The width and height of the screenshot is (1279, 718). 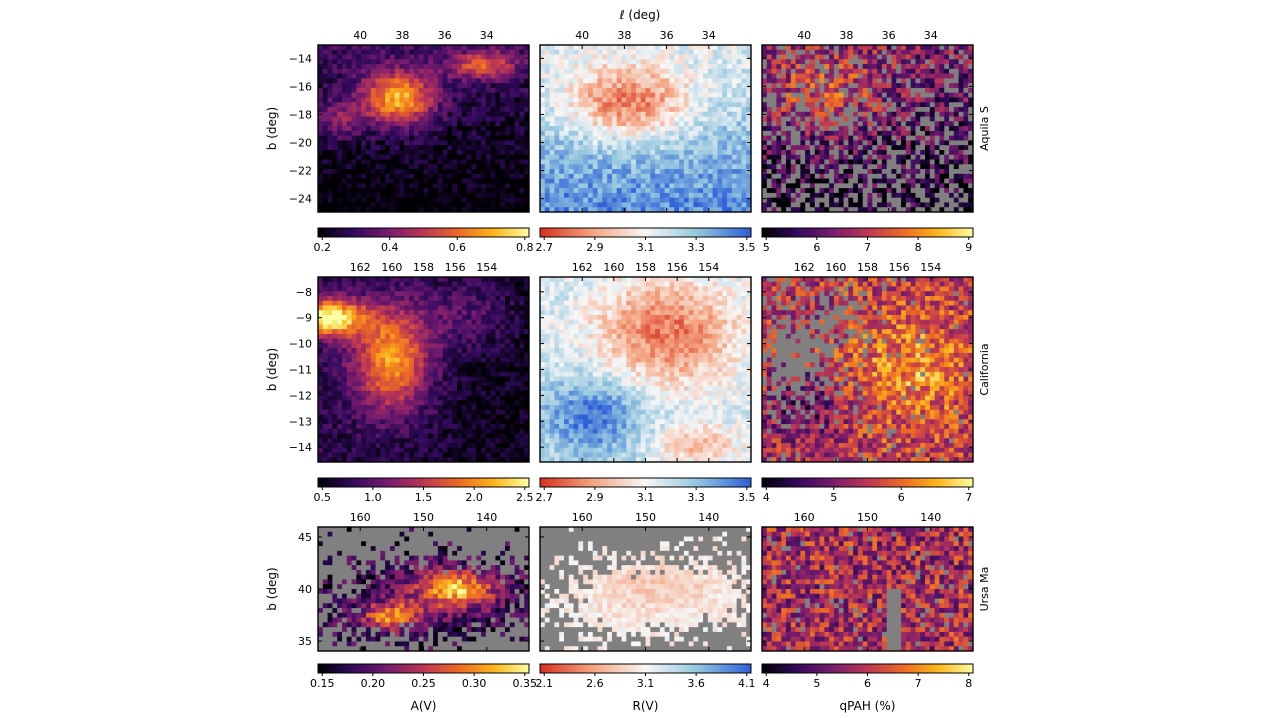 I want to click on y-tick-label: −18, so click(x=300, y=114).